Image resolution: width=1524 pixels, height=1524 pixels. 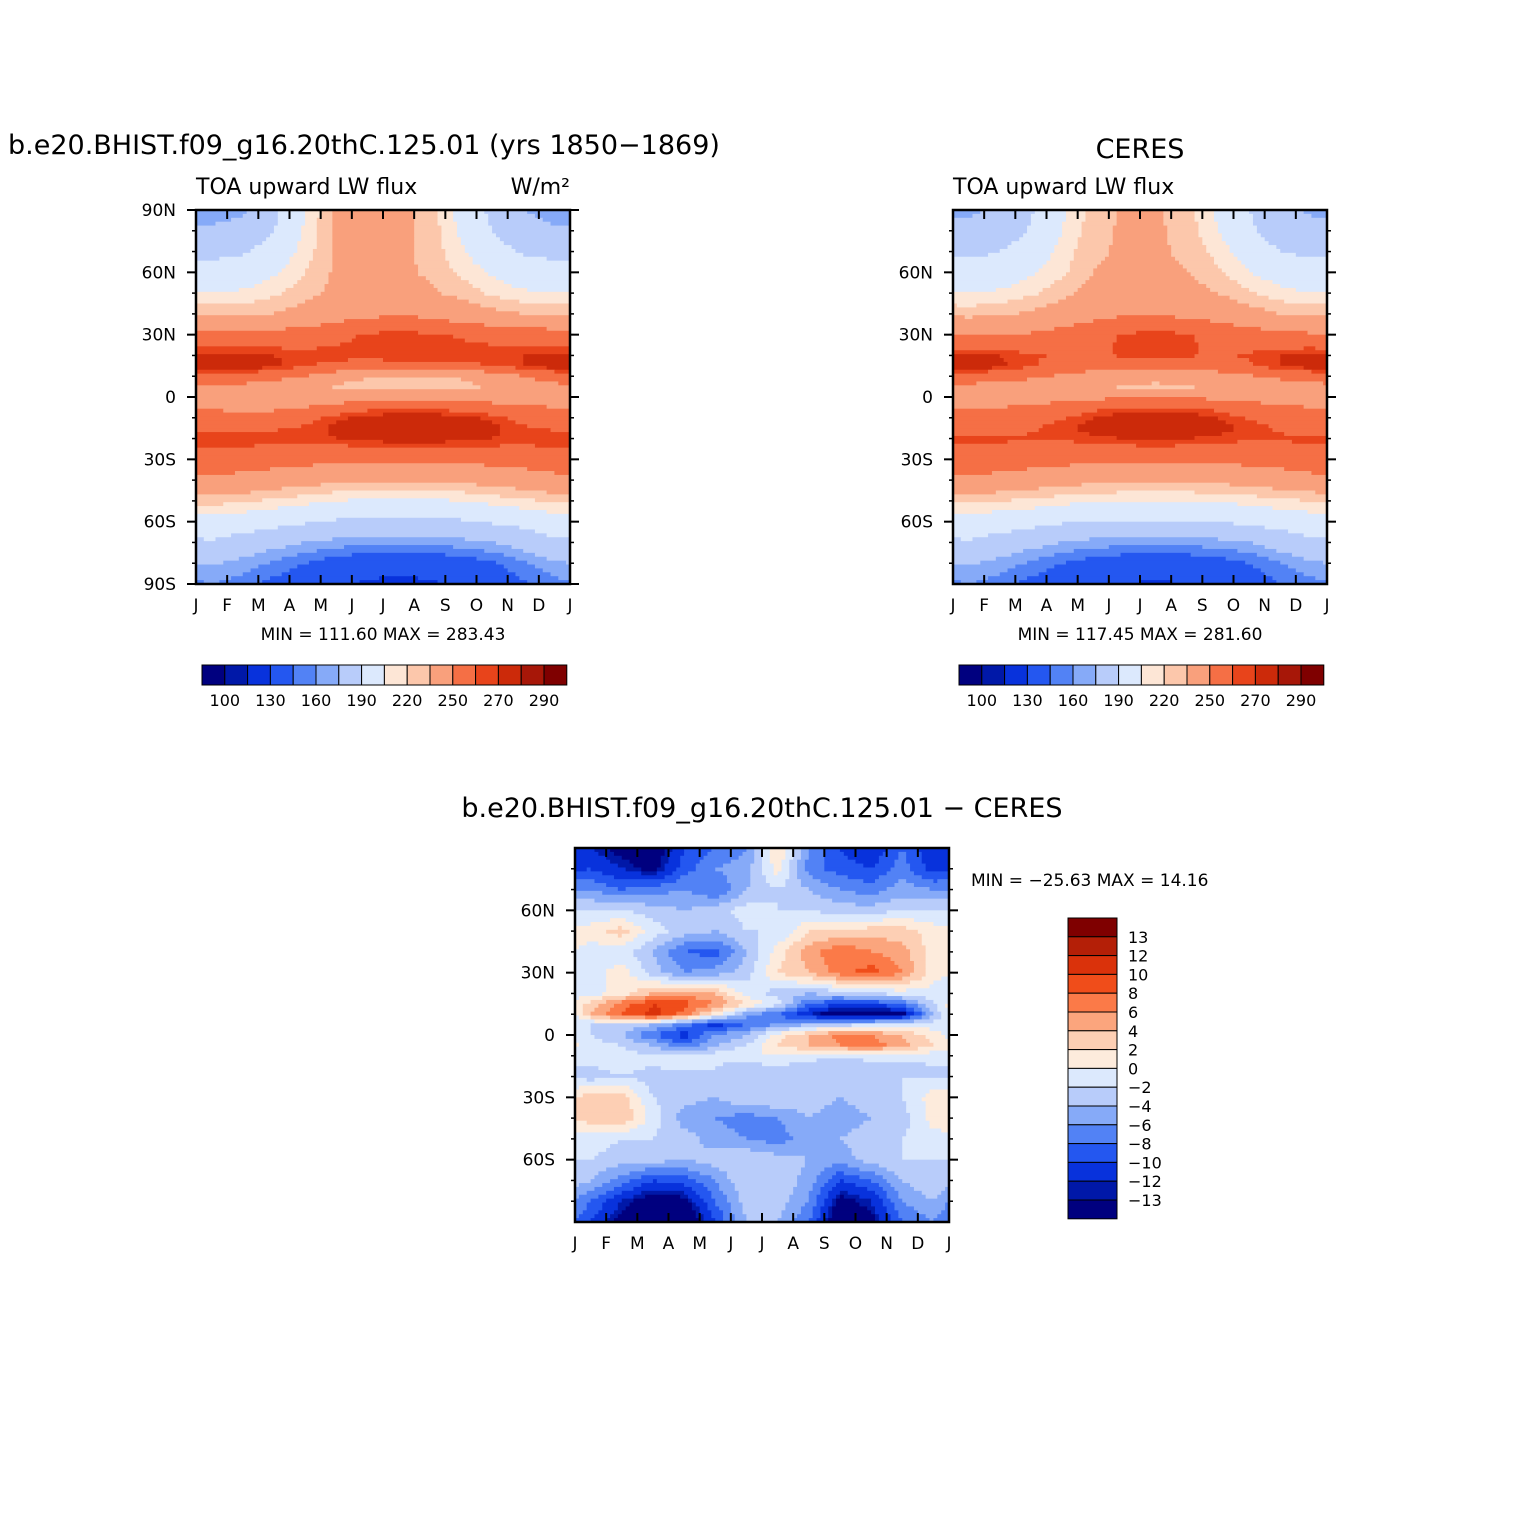 I want to click on x-tick-label: M, so click(x=699, y=1244).